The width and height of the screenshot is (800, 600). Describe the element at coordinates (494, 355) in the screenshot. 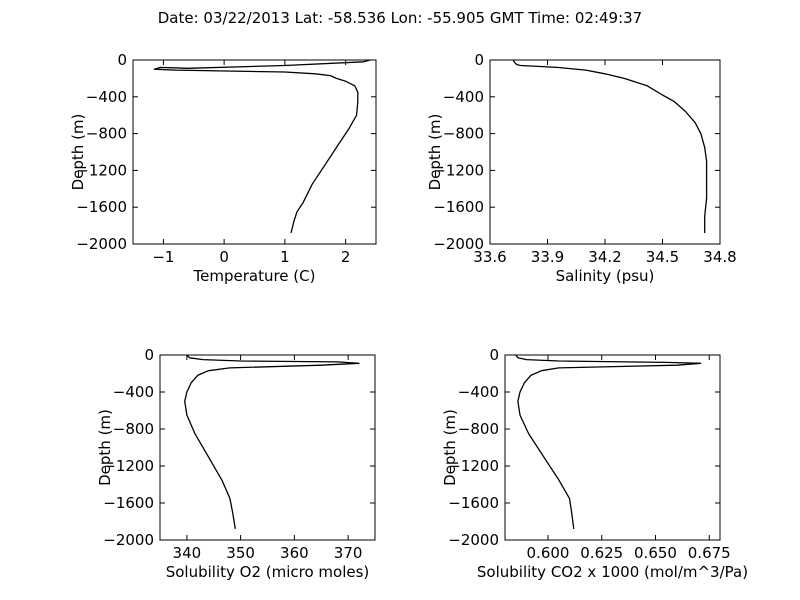

I see `solubility-co2-ytick-label: 0` at that location.